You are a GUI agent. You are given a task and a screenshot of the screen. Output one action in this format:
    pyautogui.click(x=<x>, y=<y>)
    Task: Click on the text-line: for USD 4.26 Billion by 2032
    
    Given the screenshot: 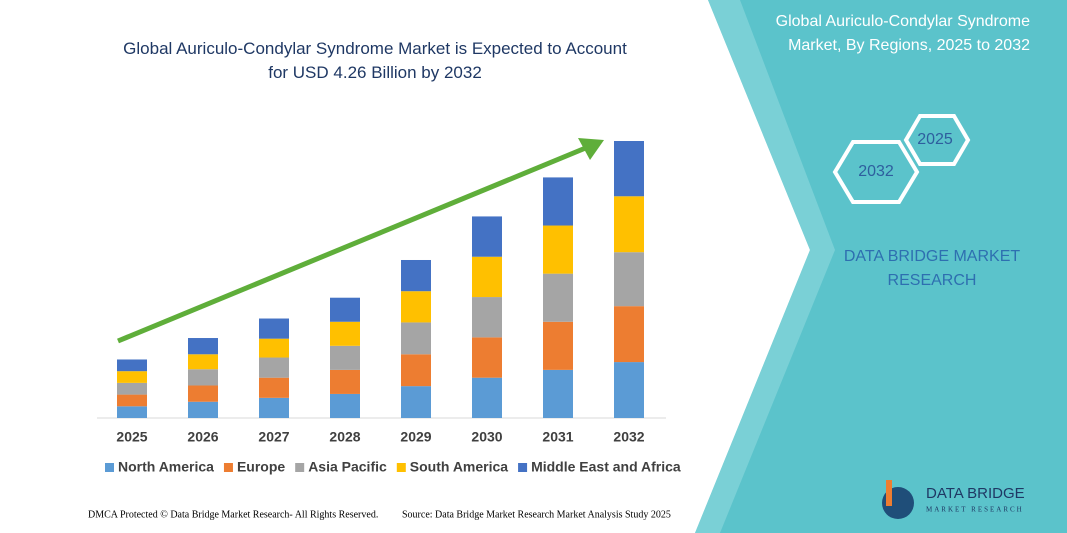 What is the action you would take?
    pyautogui.click(x=375, y=72)
    